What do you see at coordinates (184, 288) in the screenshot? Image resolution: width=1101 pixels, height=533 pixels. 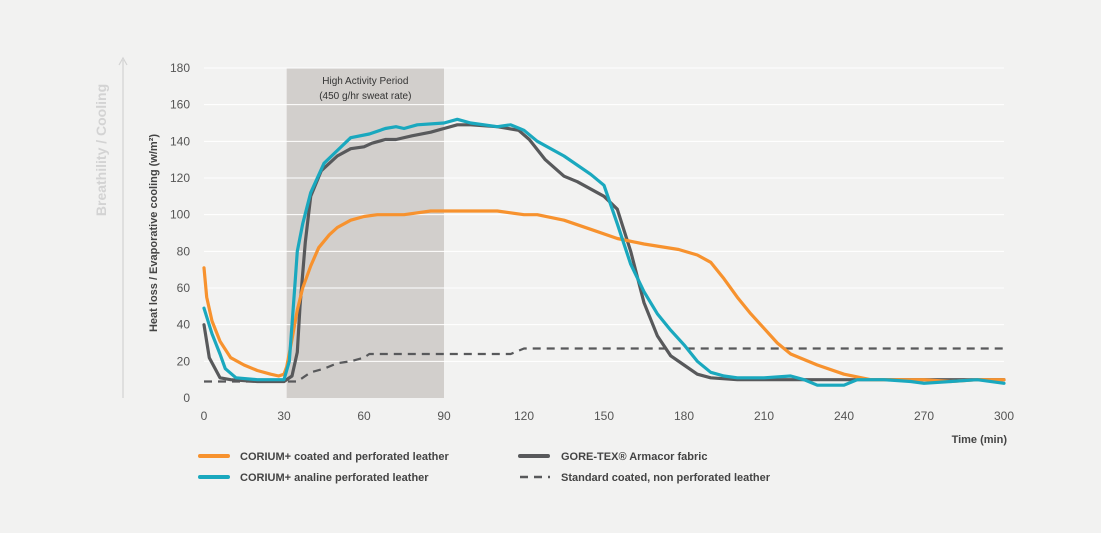 I see `y-tick-label: 60` at bounding box center [184, 288].